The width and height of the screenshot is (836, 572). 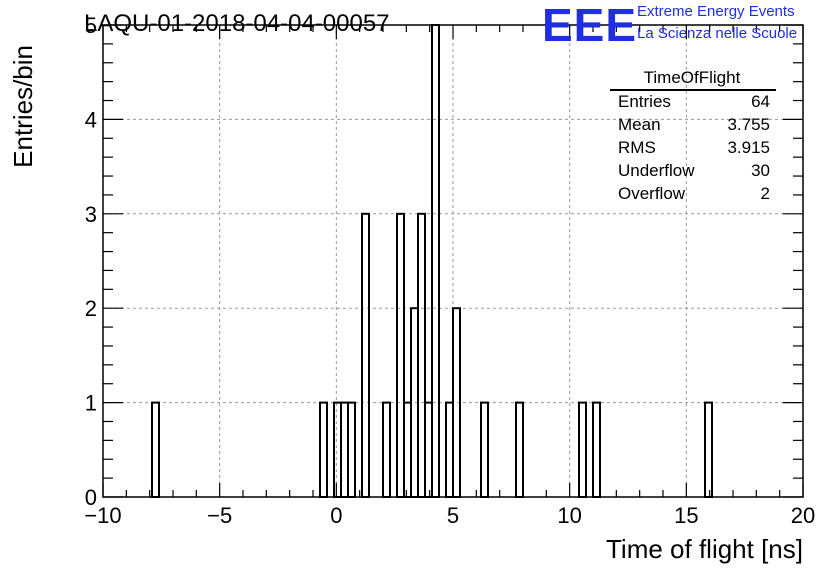 I want to click on stats-value: 64, so click(x=760, y=101).